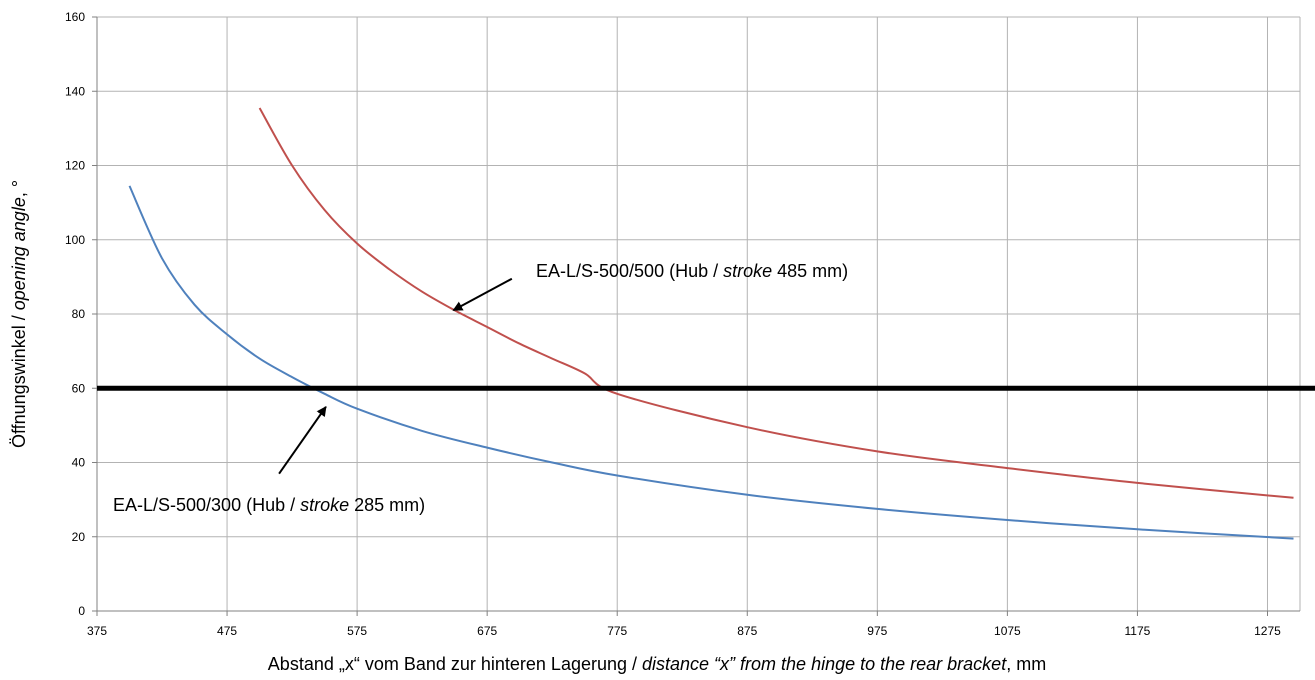  Describe the element at coordinates (1267, 631) in the screenshot. I see `x-tick-label: 1275` at that location.